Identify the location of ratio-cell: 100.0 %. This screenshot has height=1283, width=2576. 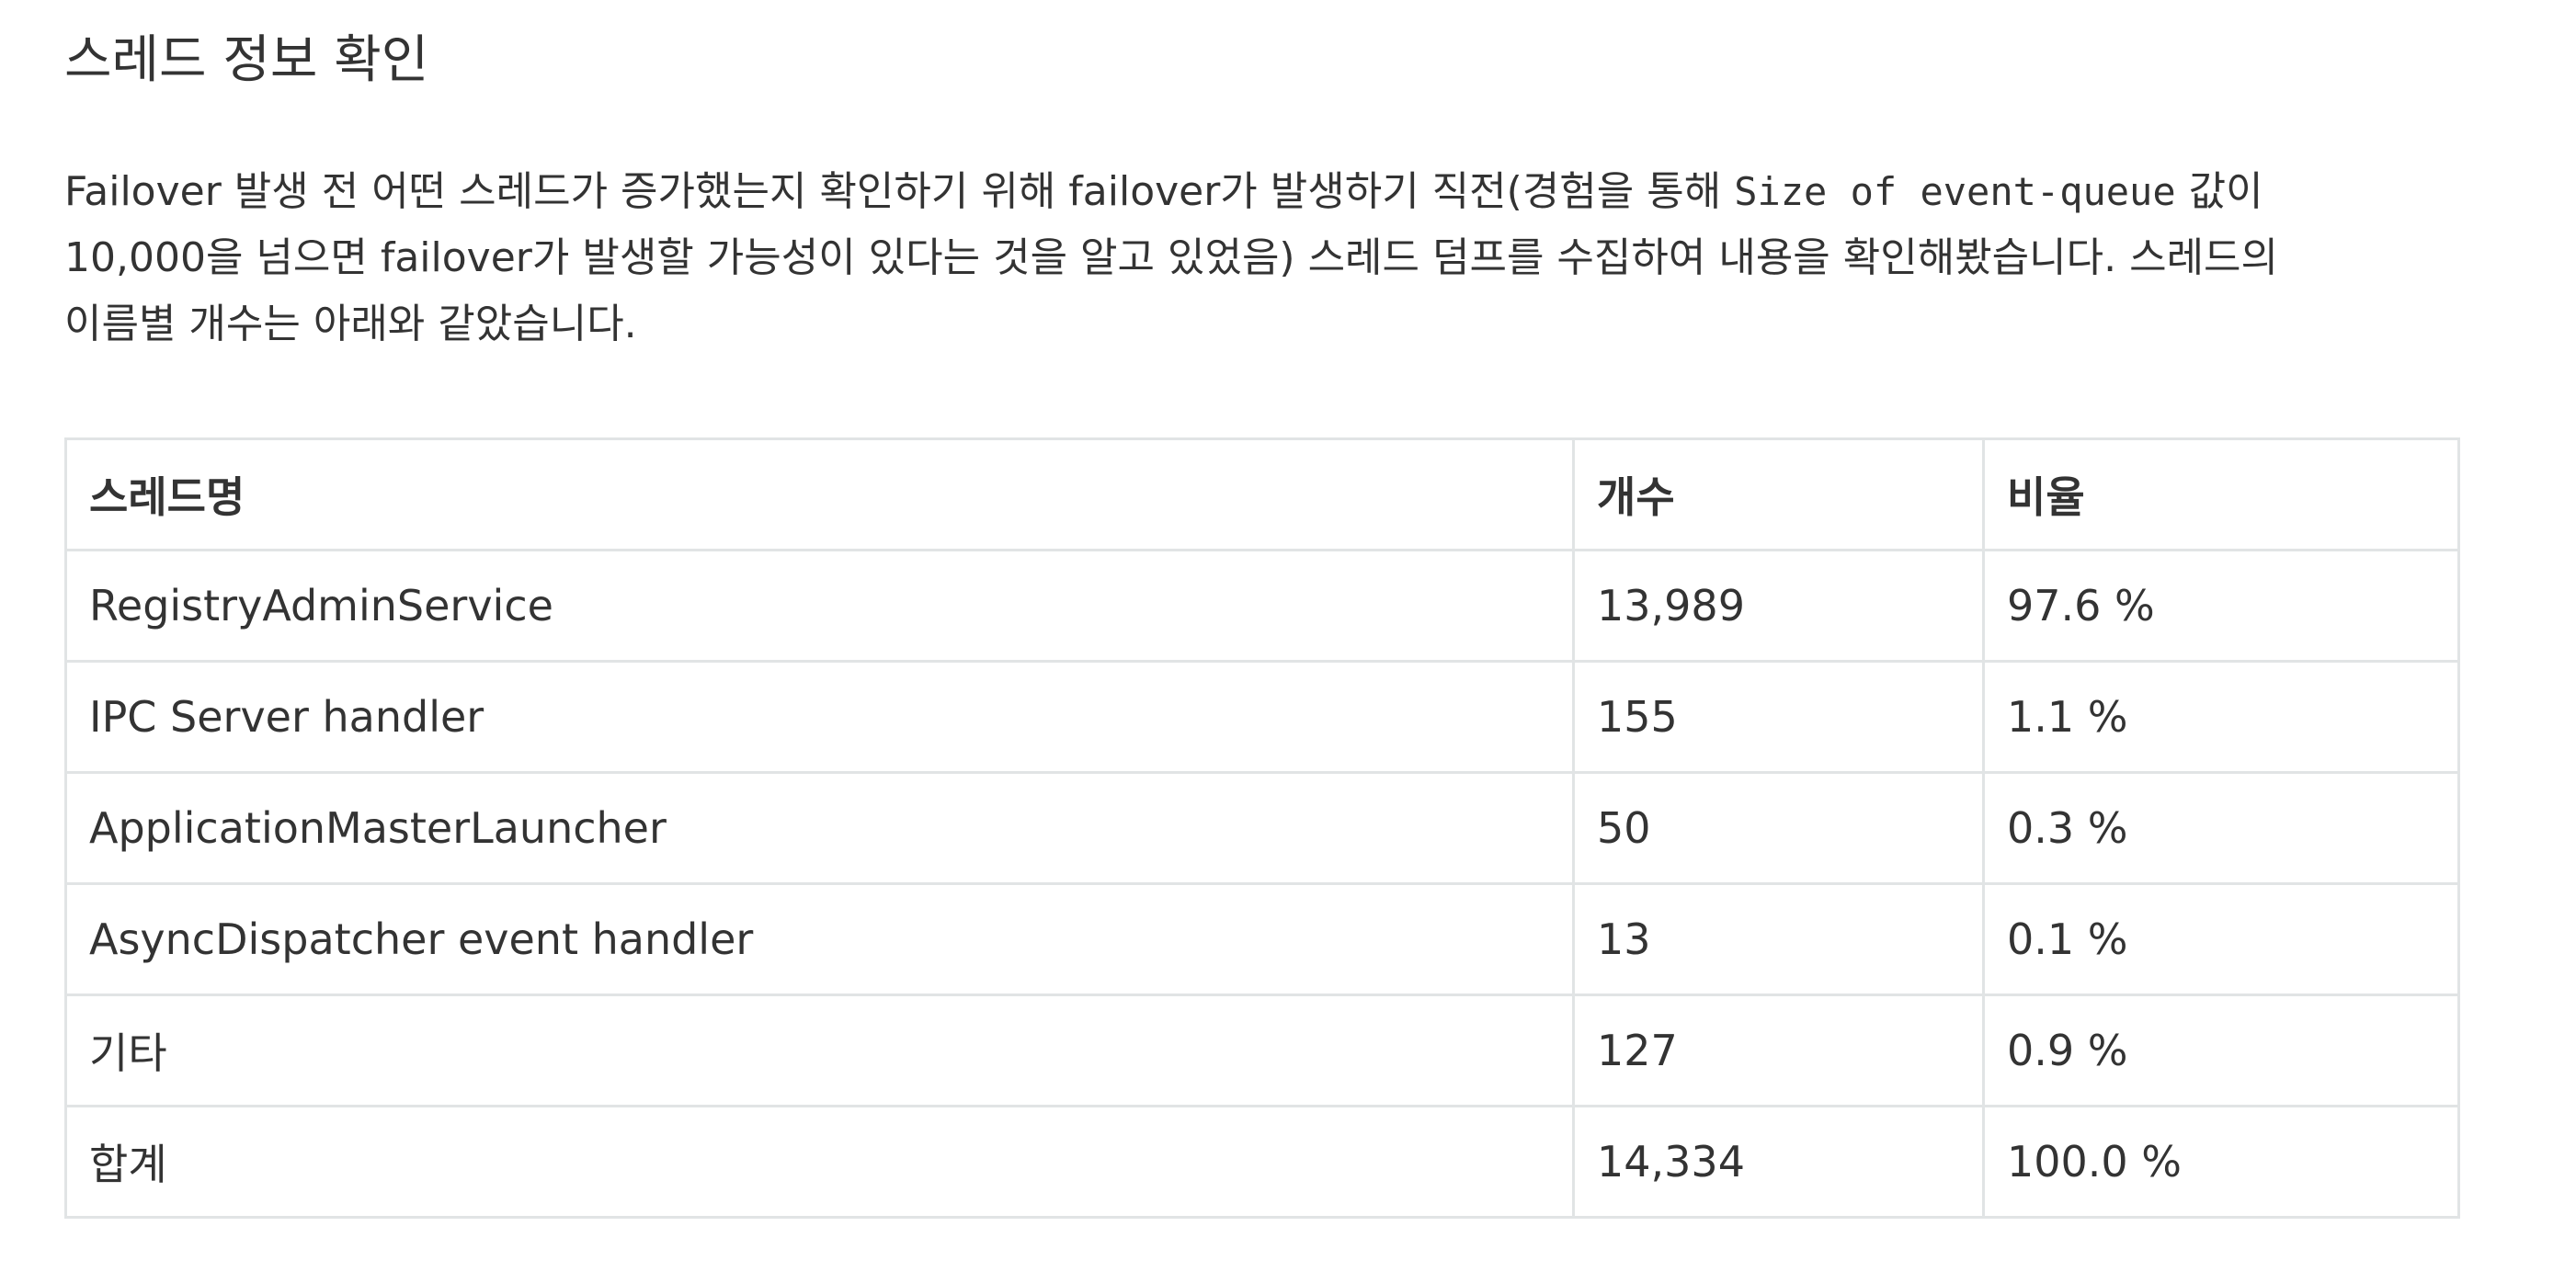
(2221, 1162).